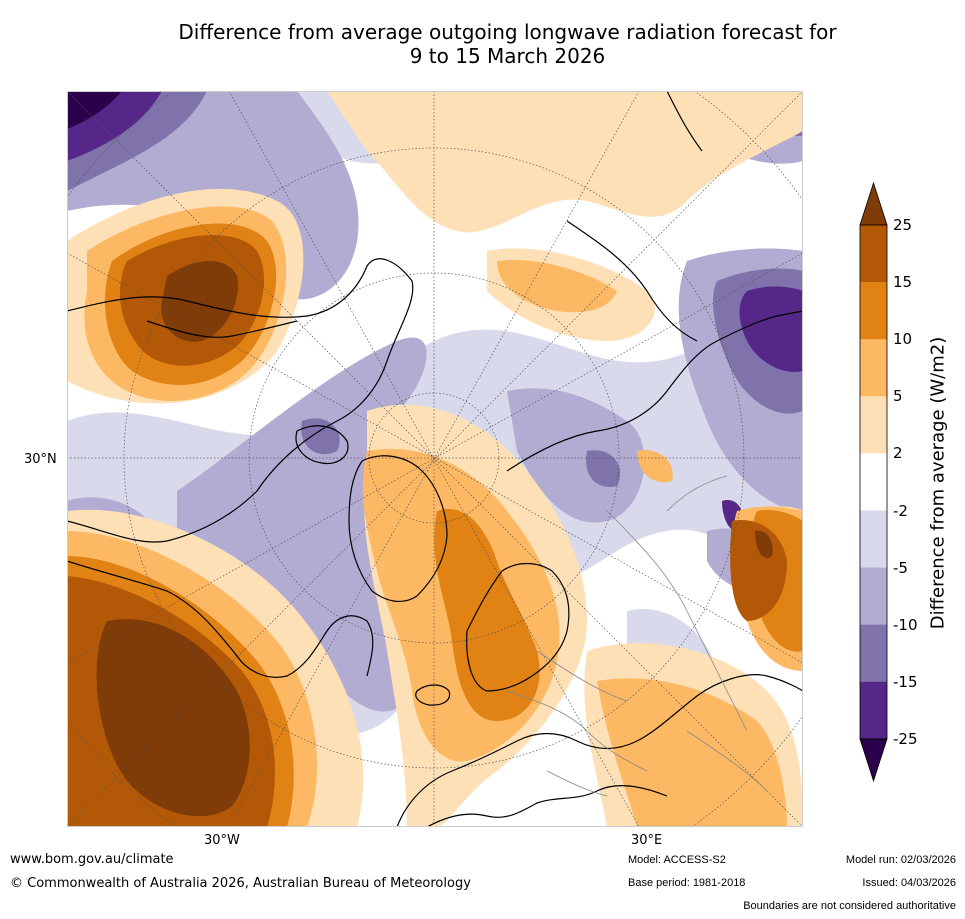 Image resolution: width=965 pixels, height=919 pixels. What do you see at coordinates (547, 806) in the screenshot?
I see `coastline-mediterranean` at bounding box center [547, 806].